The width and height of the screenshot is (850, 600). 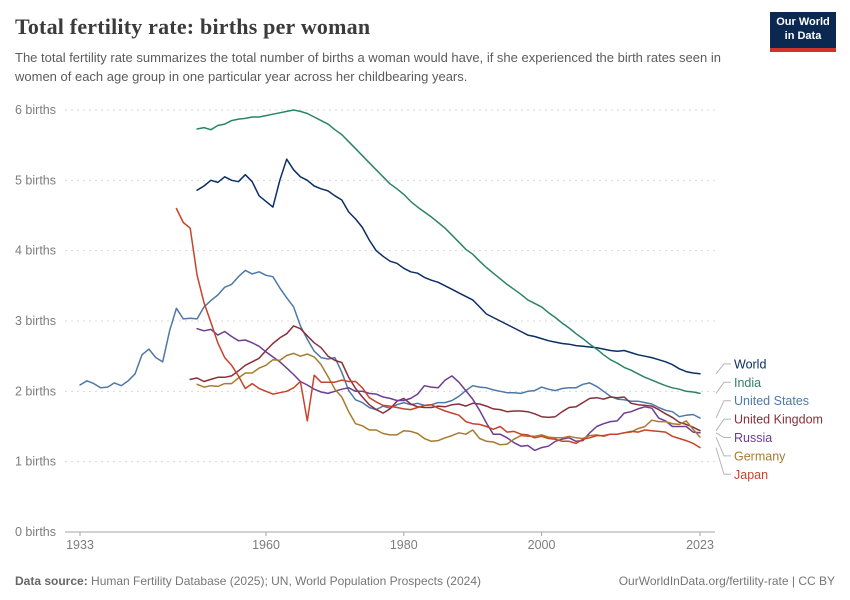 I want to click on logo-line1: Our World, so click(x=803, y=22).